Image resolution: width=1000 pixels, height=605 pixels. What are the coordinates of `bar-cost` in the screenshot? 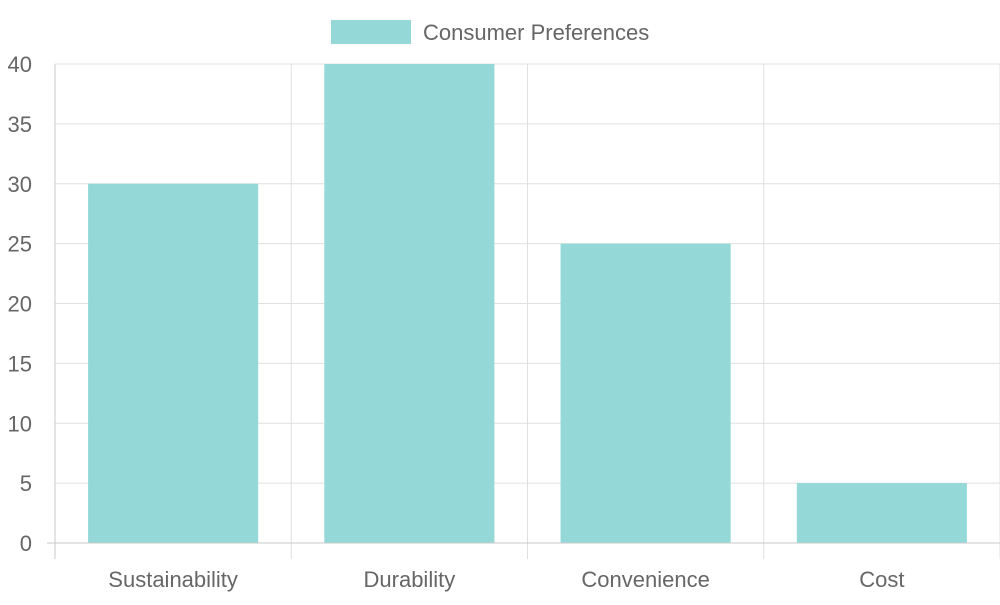 It's located at (881, 513).